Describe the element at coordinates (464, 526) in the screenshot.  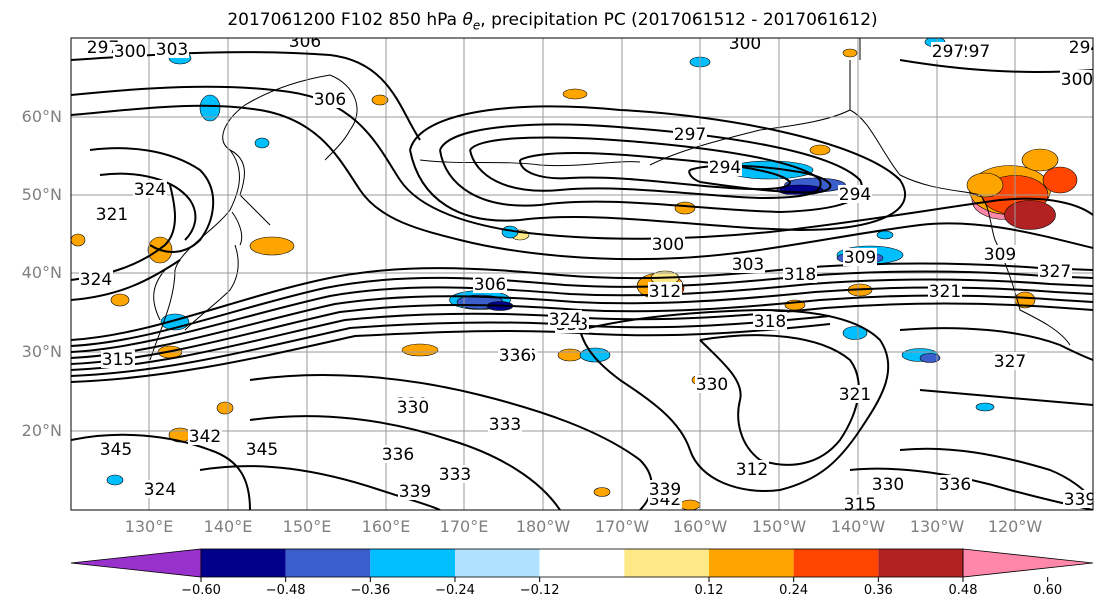
I see `longitude-label: 170°E` at that location.